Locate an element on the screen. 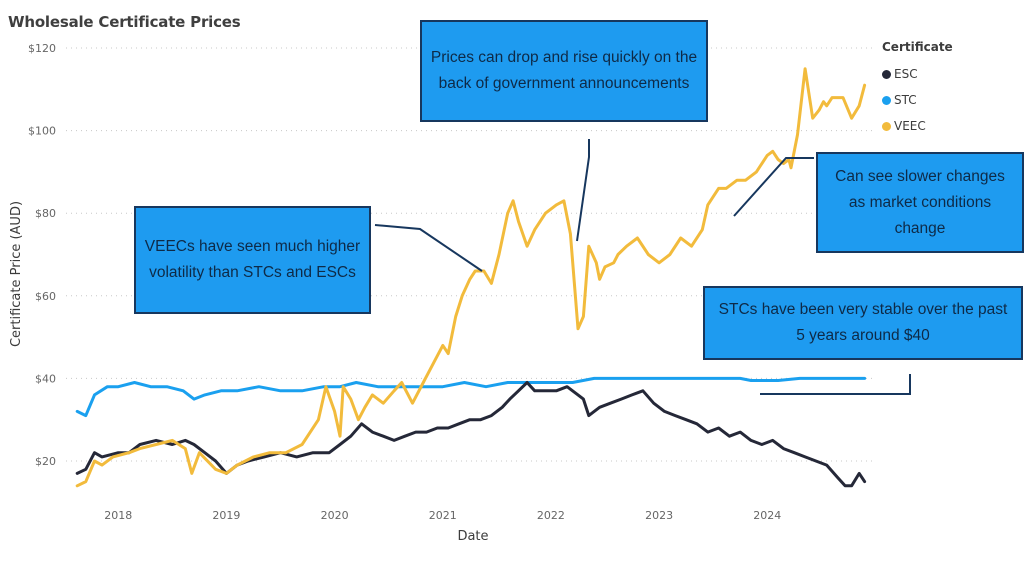  y-tick-label: $60 is located at coordinates (45, 296).